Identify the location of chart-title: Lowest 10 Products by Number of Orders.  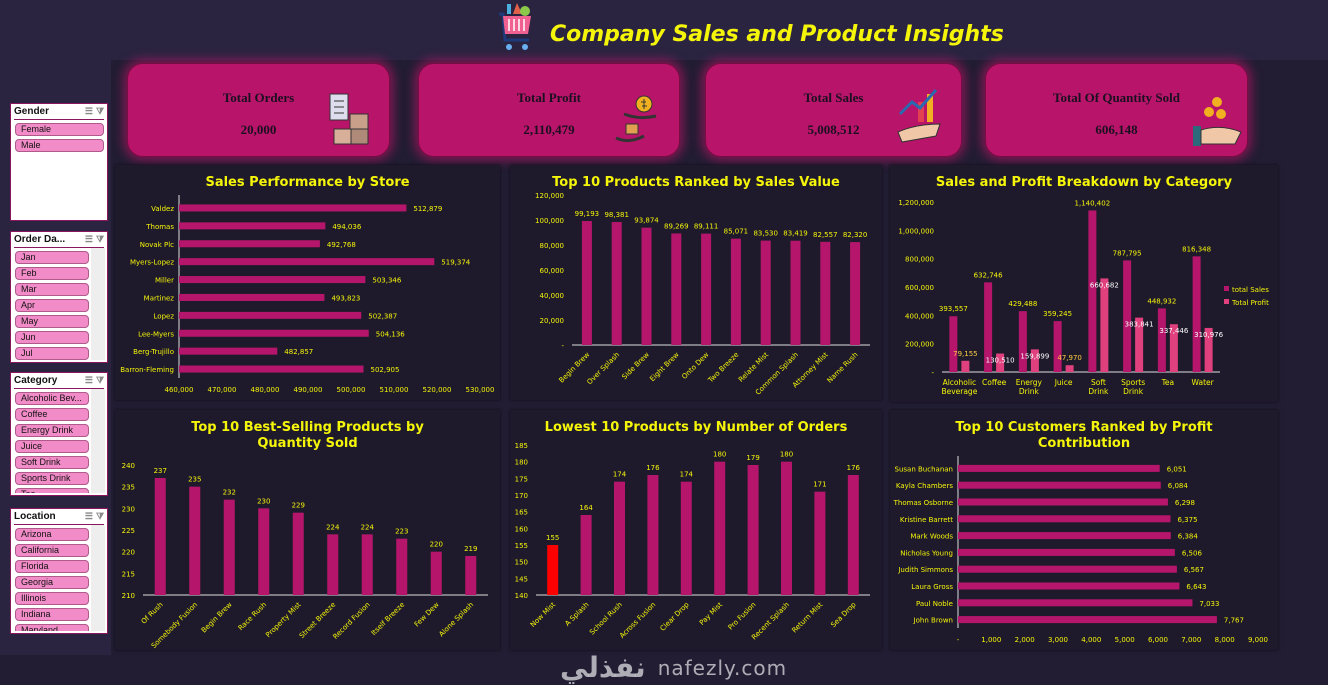
(696, 427).